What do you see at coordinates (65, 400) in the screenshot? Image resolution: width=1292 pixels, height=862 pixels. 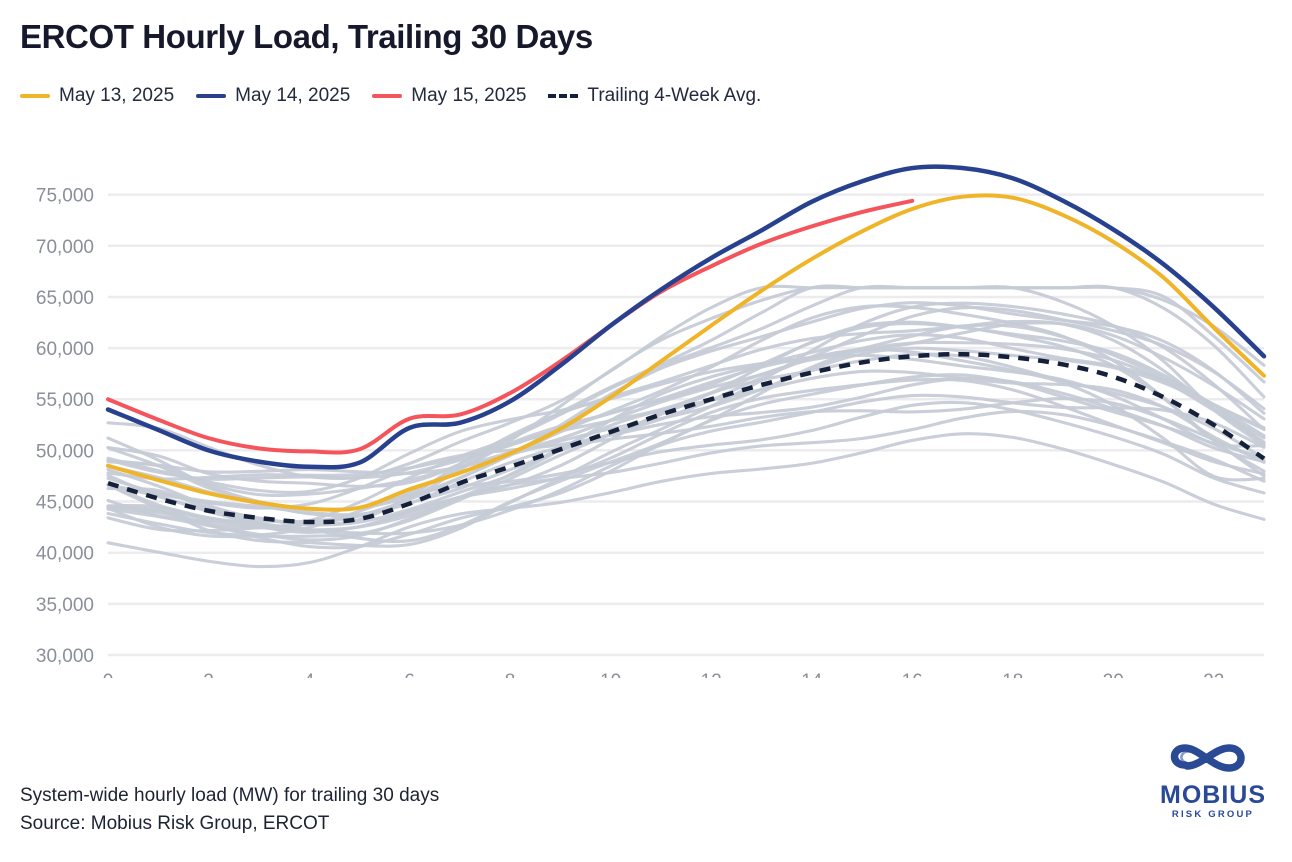 I see `y-axis-tick-label: 55,000` at bounding box center [65, 400].